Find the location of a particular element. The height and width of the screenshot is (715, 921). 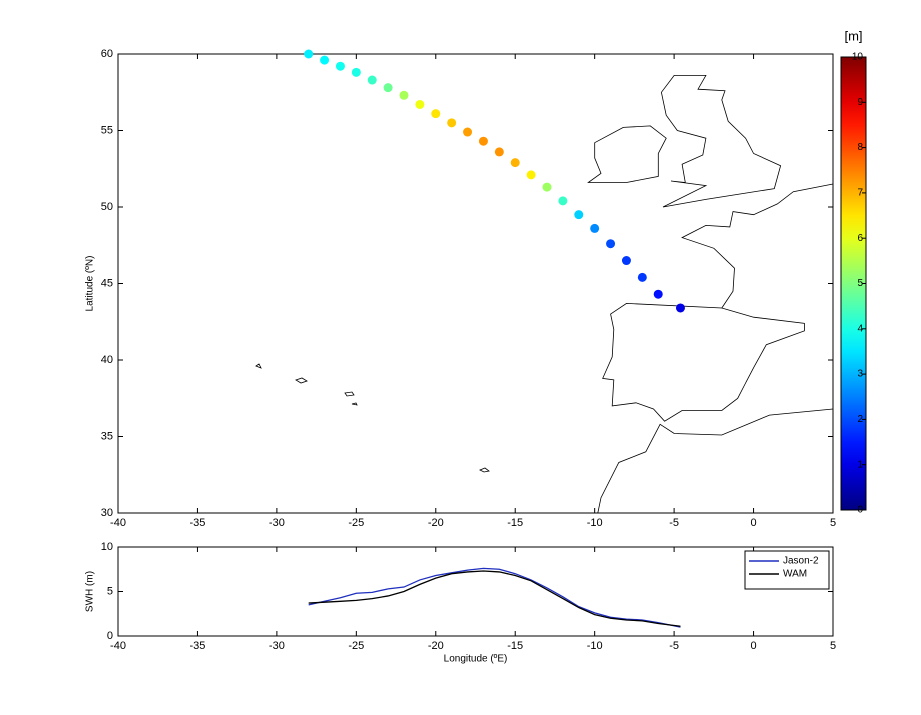

y-tick-label: 10 is located at coordinates (107, 547).